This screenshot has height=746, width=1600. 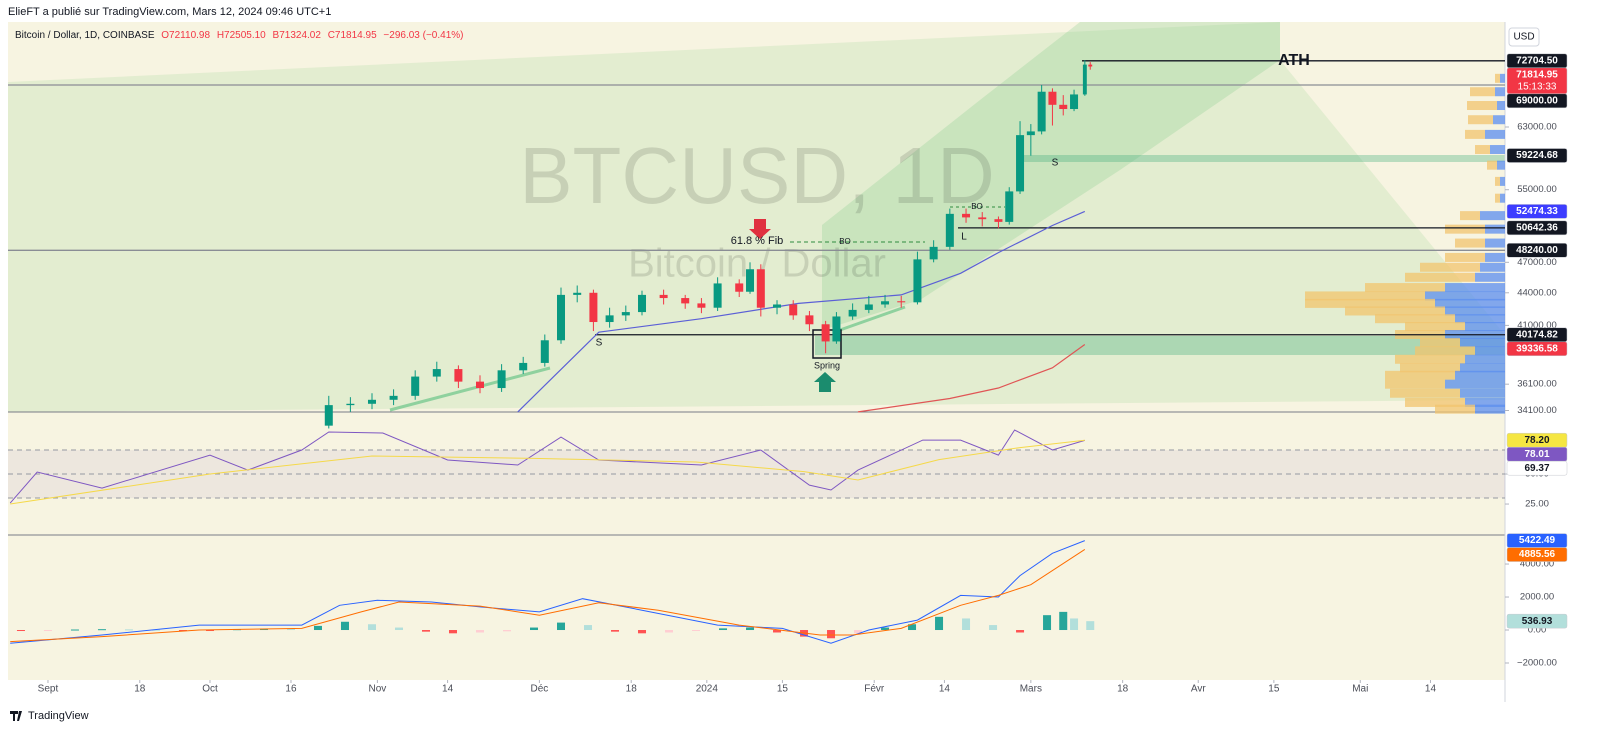 I want to click on x-tick-label: 14, so click(x=1431, y=689).